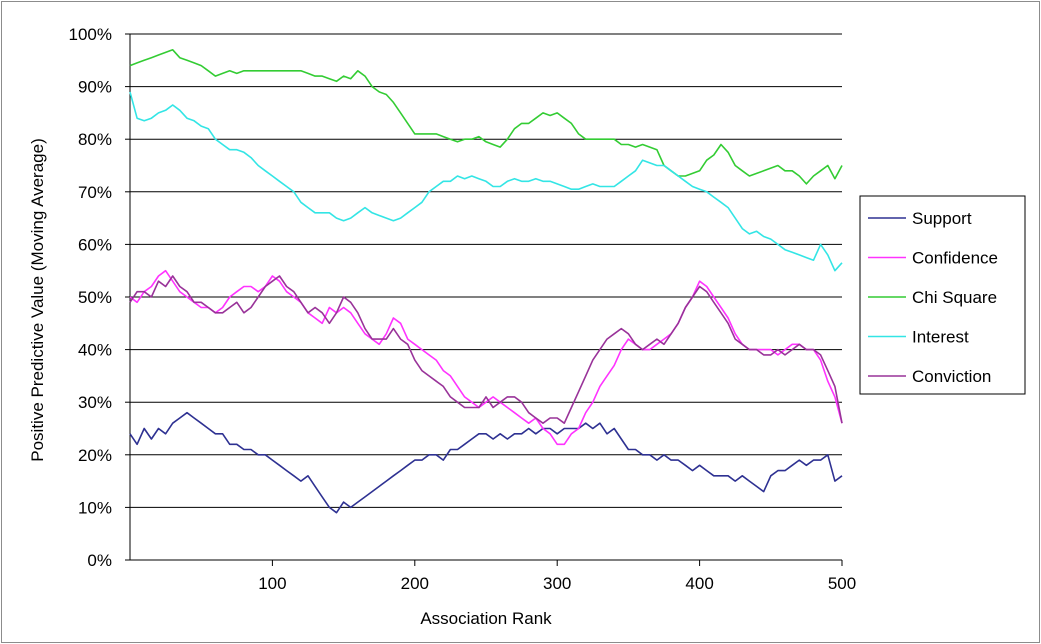  Describe the element at coordinates (95, 402) in the screenshot. I see `y-tick-label: 30%` at that location.